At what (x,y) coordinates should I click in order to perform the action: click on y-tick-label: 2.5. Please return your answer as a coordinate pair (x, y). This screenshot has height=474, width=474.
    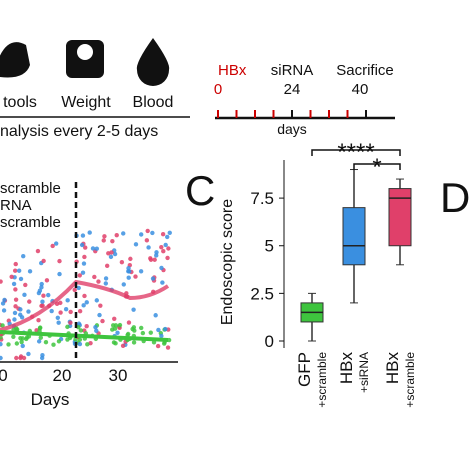
    Looking at the image, I should click on (262, 293).